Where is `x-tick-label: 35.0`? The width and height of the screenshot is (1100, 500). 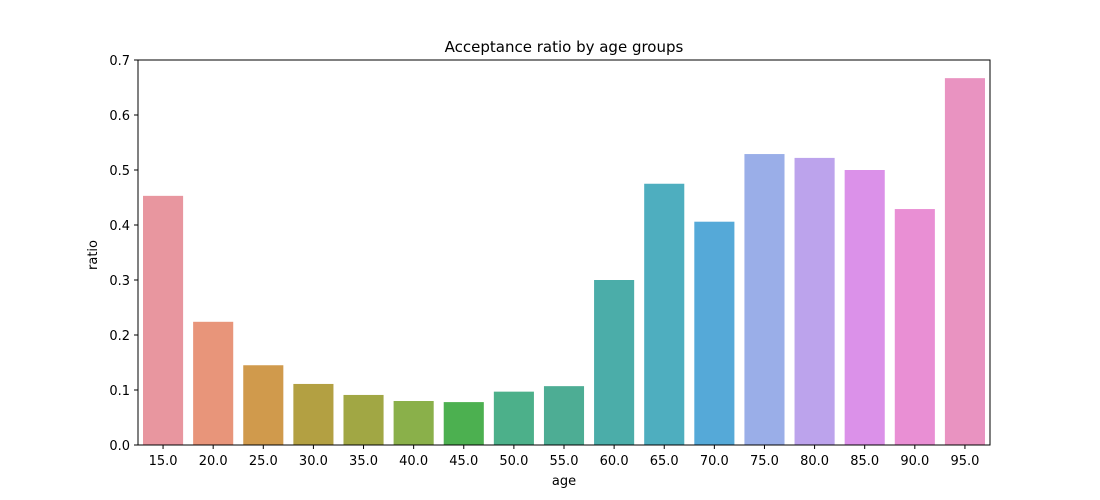 x-tick-label: 35.0 is located at coordinates (363, 461).